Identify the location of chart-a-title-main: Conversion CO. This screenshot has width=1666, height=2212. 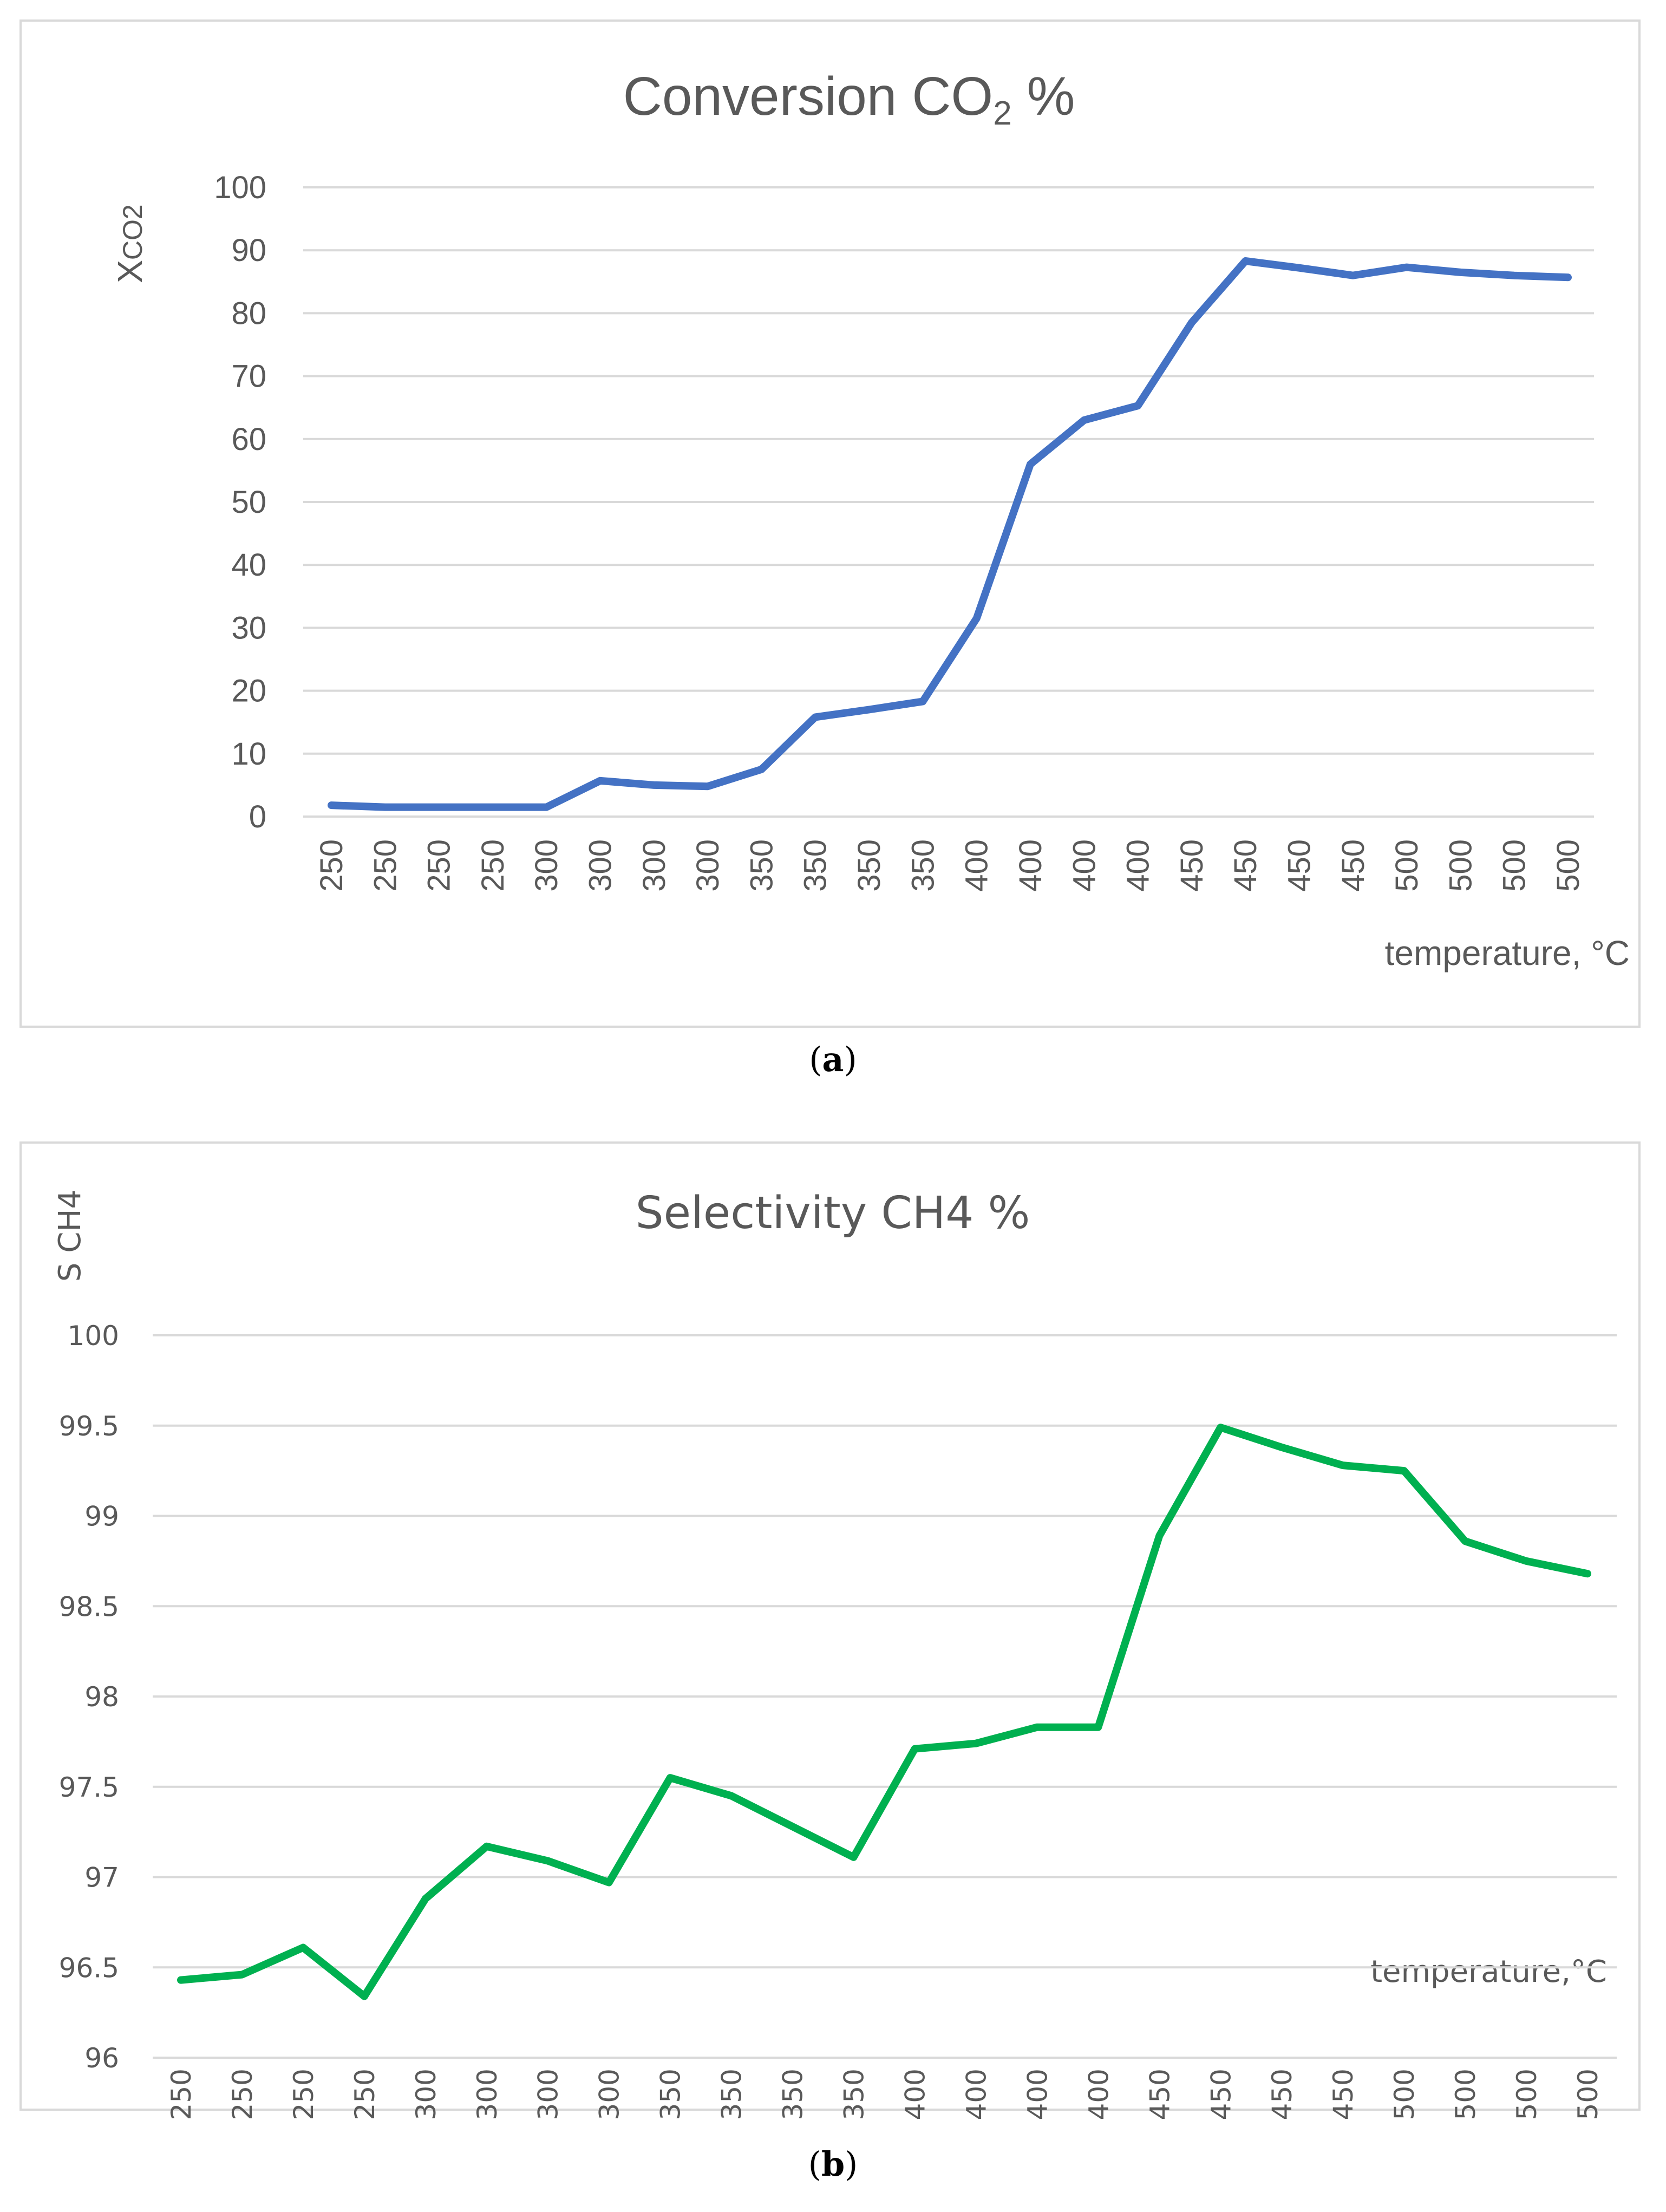
(808, 96).